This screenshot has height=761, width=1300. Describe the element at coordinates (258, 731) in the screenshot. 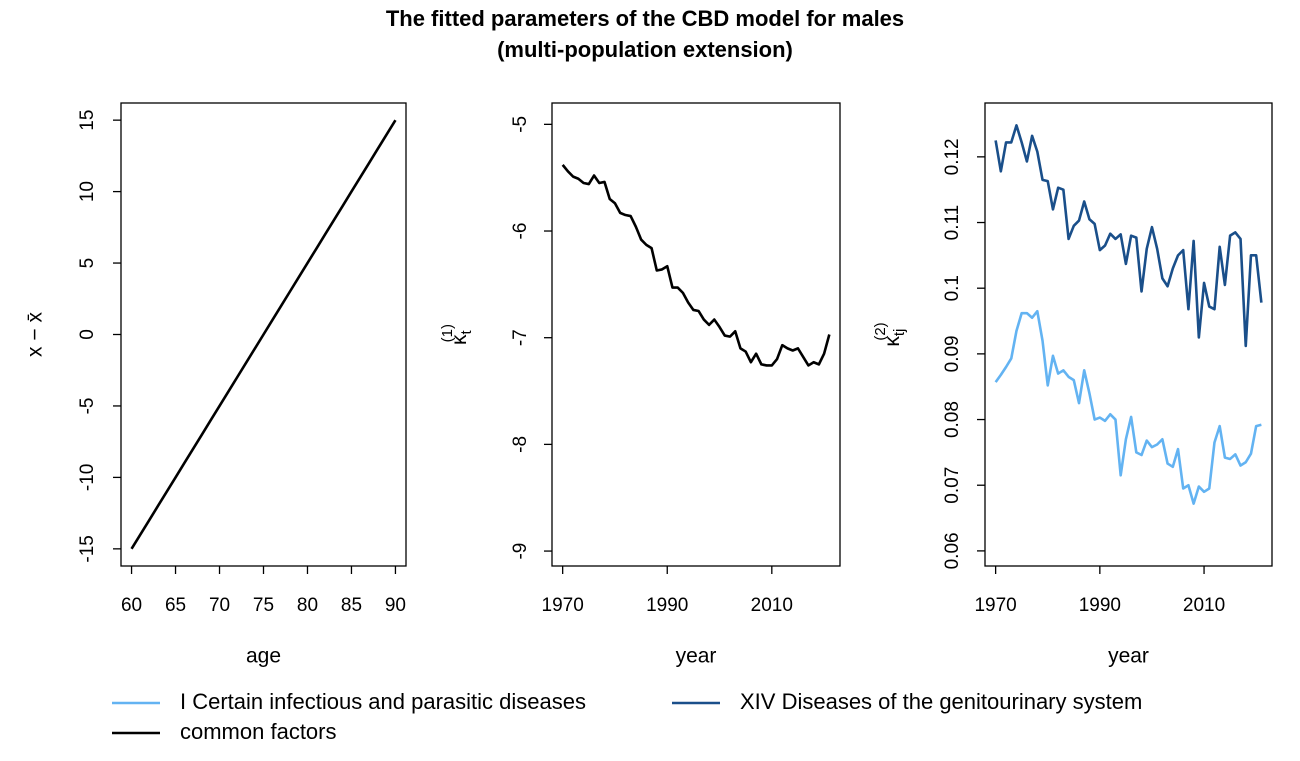

I see `legend-label: common factors` at that location.